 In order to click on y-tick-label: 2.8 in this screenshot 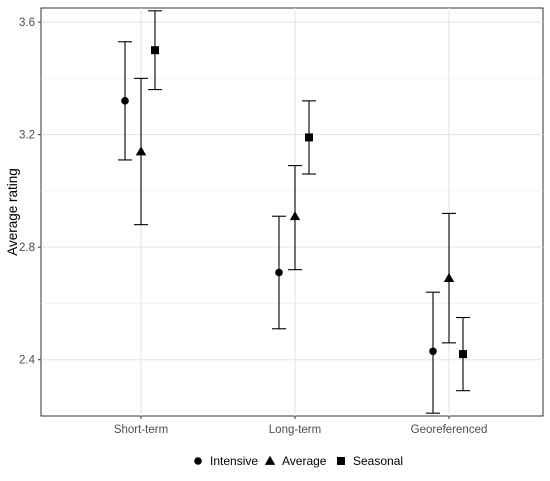, I will do `click(27, 248)`.